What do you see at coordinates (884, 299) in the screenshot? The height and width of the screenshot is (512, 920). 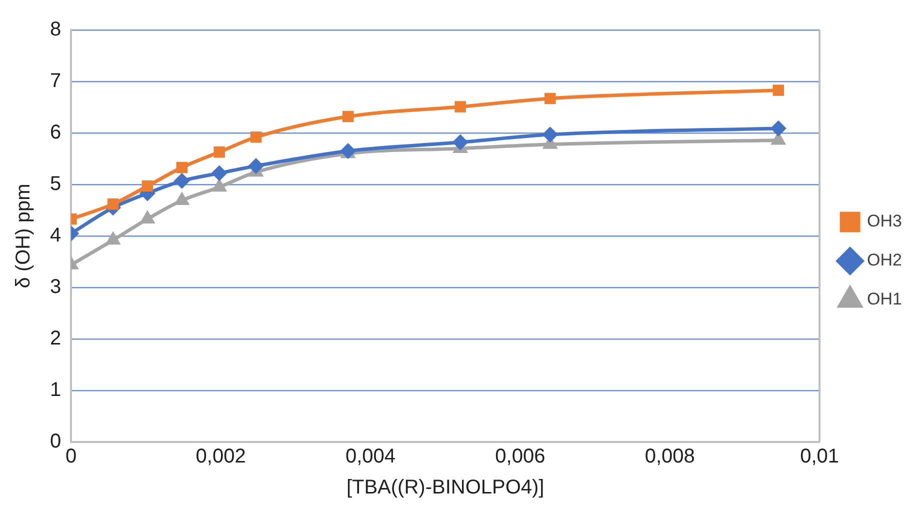 I see `legend-label: OH1` at bounding box center [884, 299].